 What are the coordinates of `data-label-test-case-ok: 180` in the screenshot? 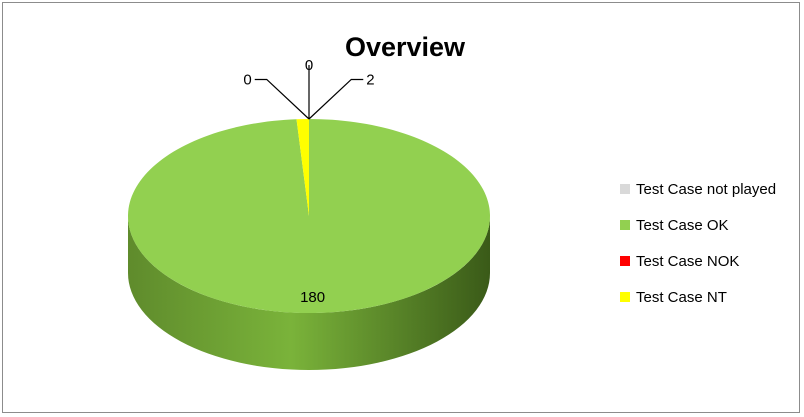 It's located at (312, 297).